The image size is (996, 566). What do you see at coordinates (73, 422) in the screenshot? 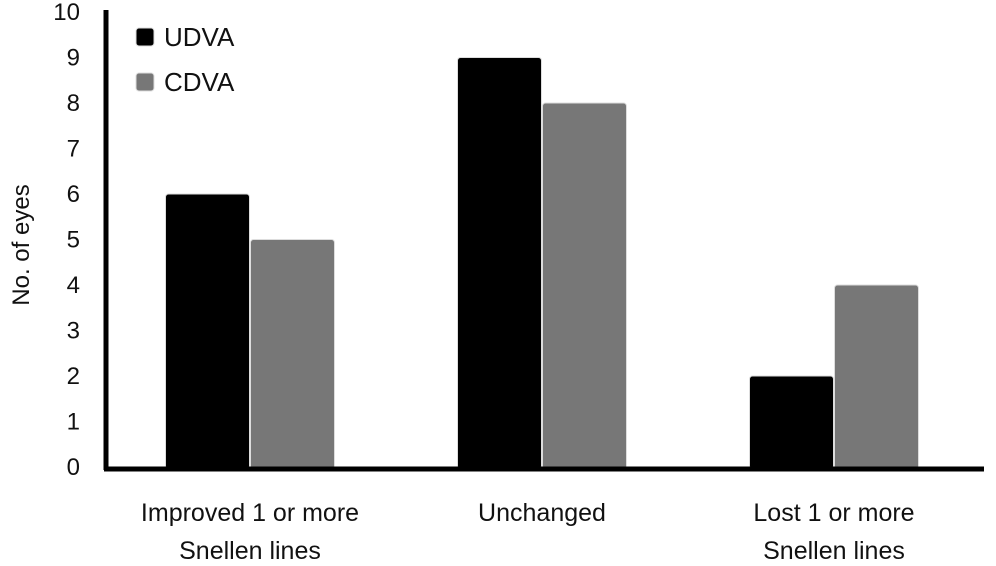
I see `y-tick-label: 1` at bounding box center [73, 422].